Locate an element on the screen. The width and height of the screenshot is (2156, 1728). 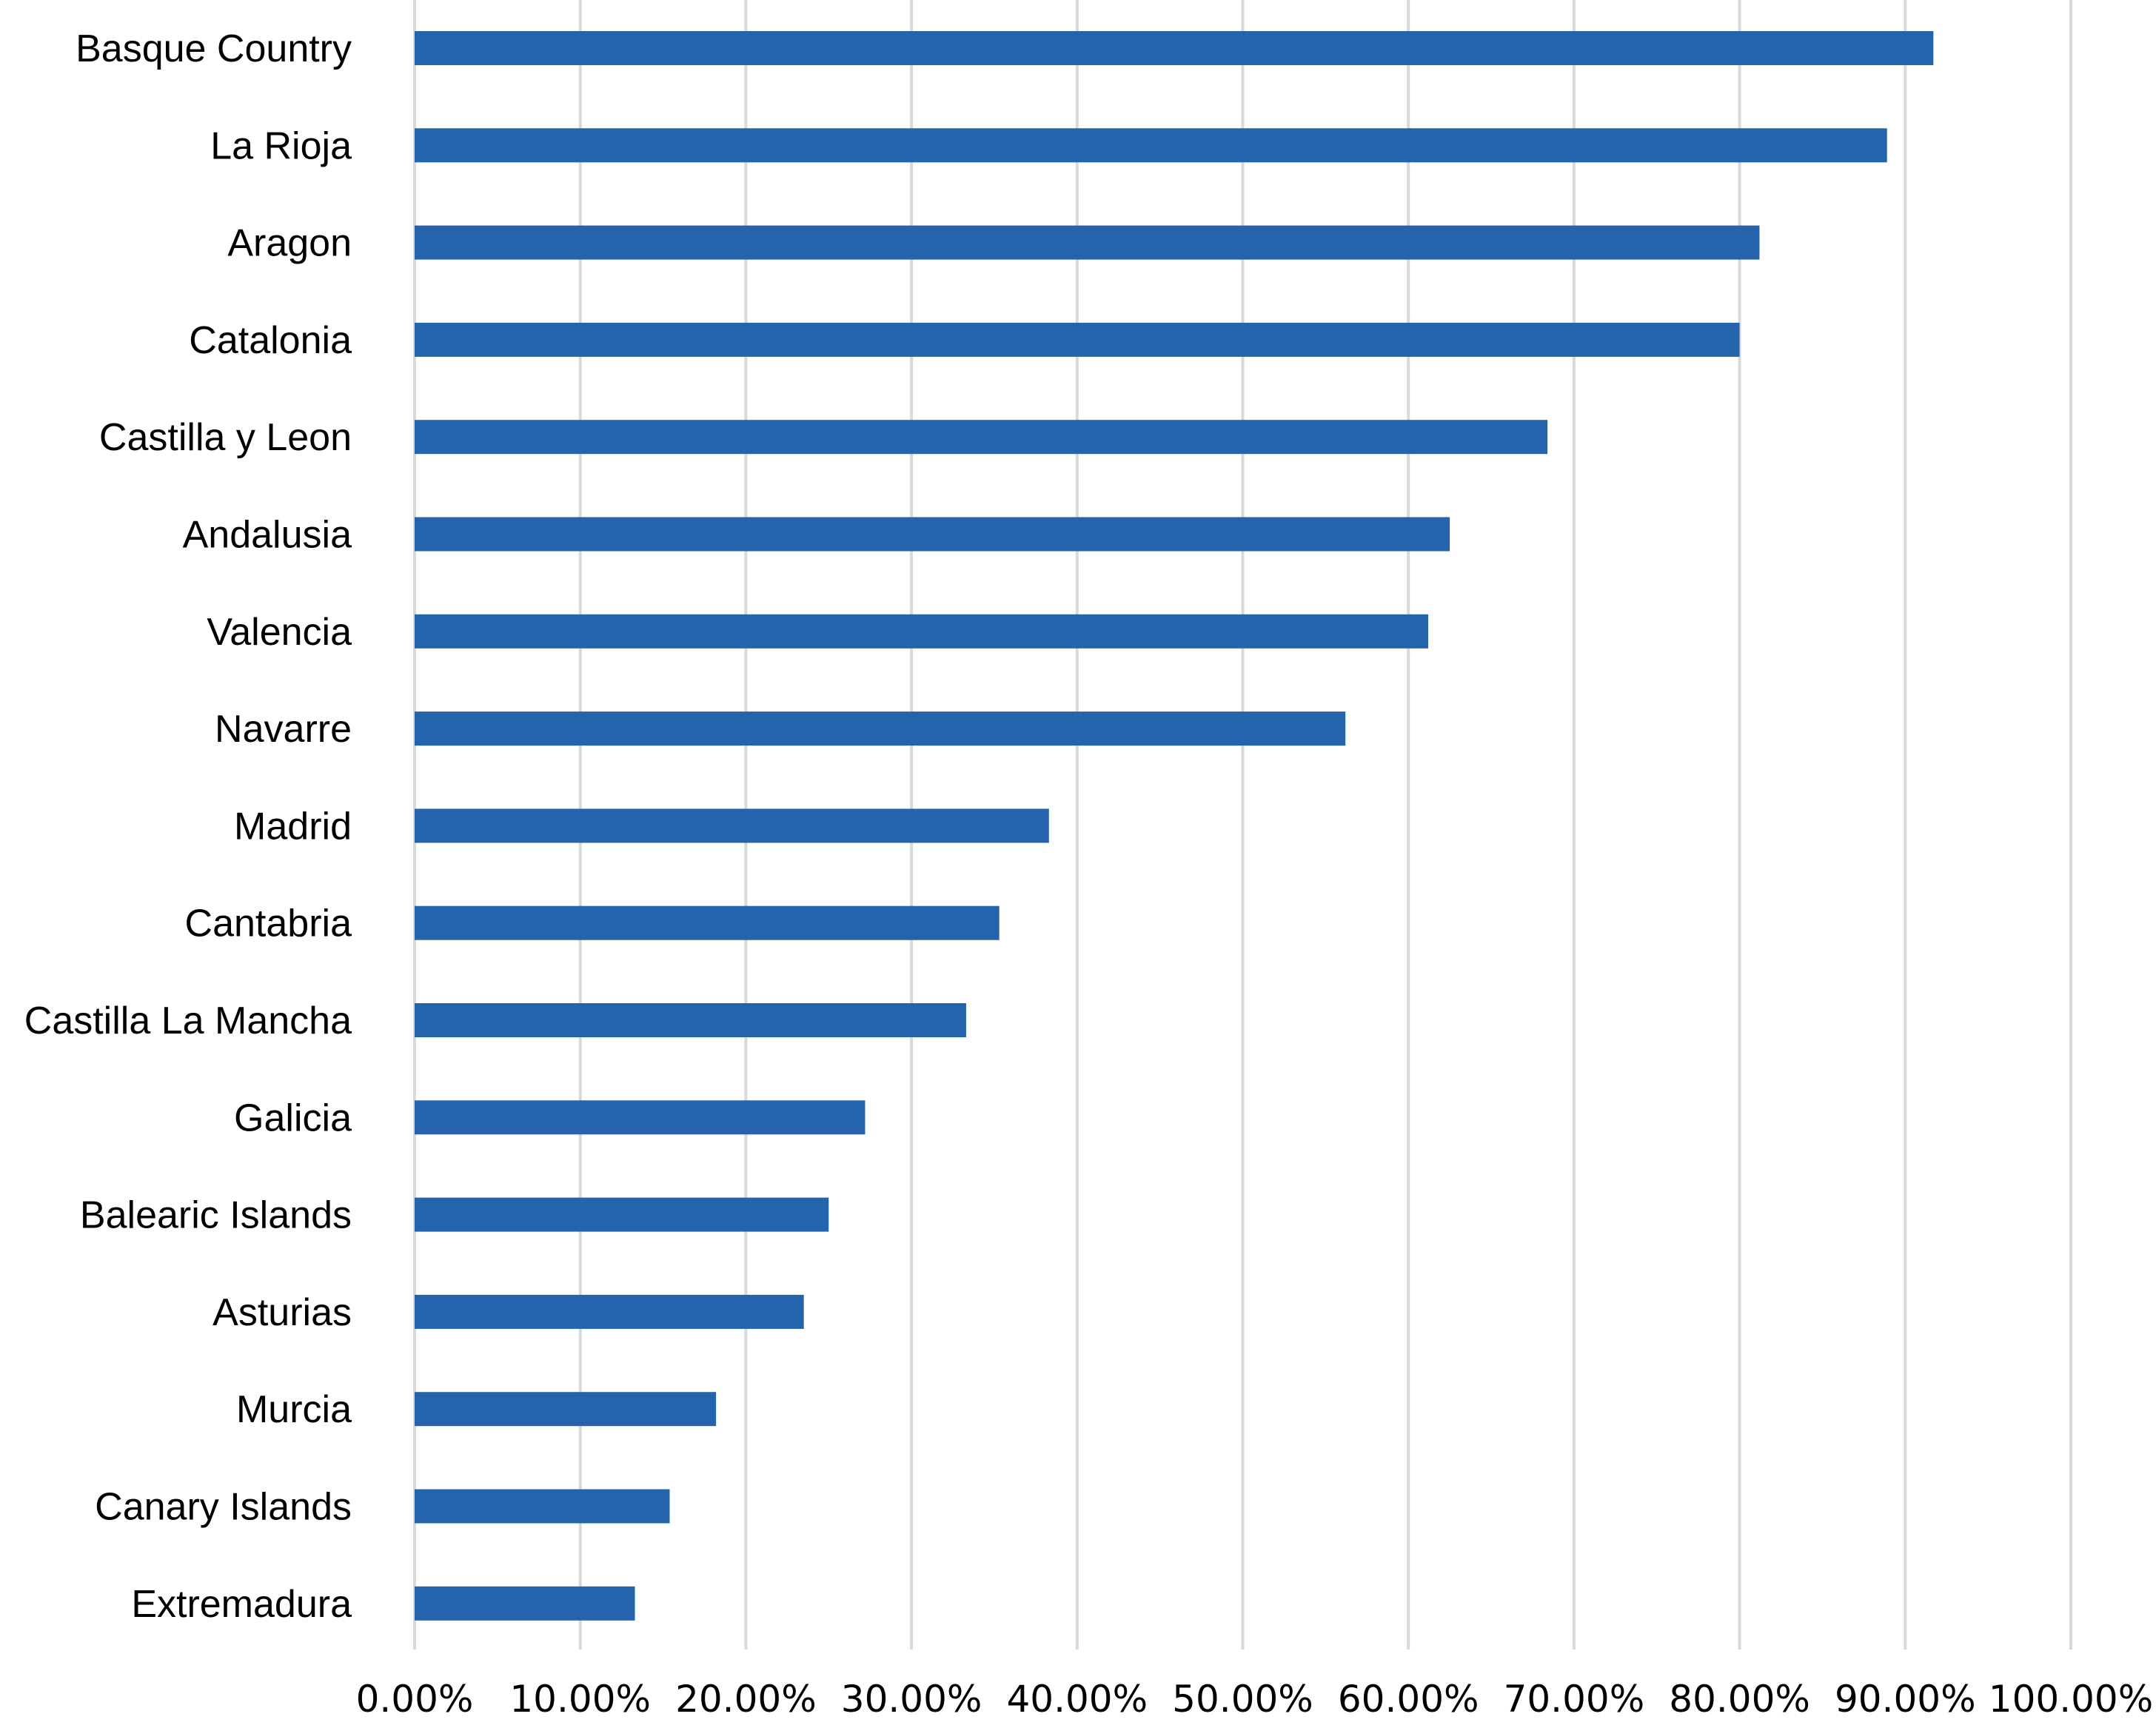
category-label: Cantabria is located at coordinates (268, 923).